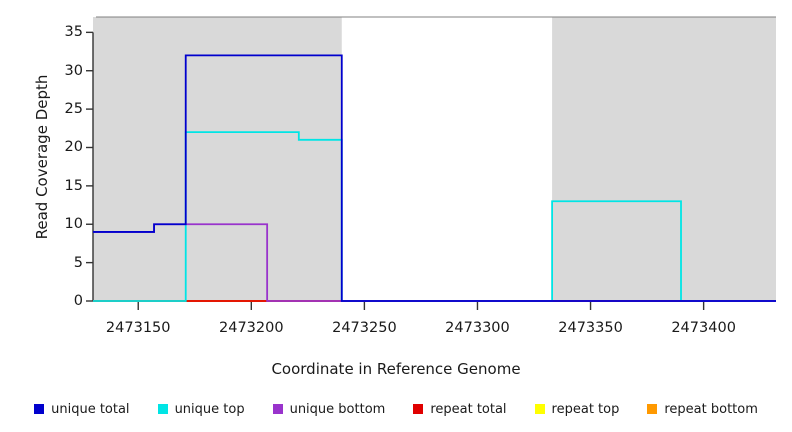  What do you see at coordinates (703, 328) in the screenshot?
I see `x-tick-label: 2473400` at bounding box center [703, 328].